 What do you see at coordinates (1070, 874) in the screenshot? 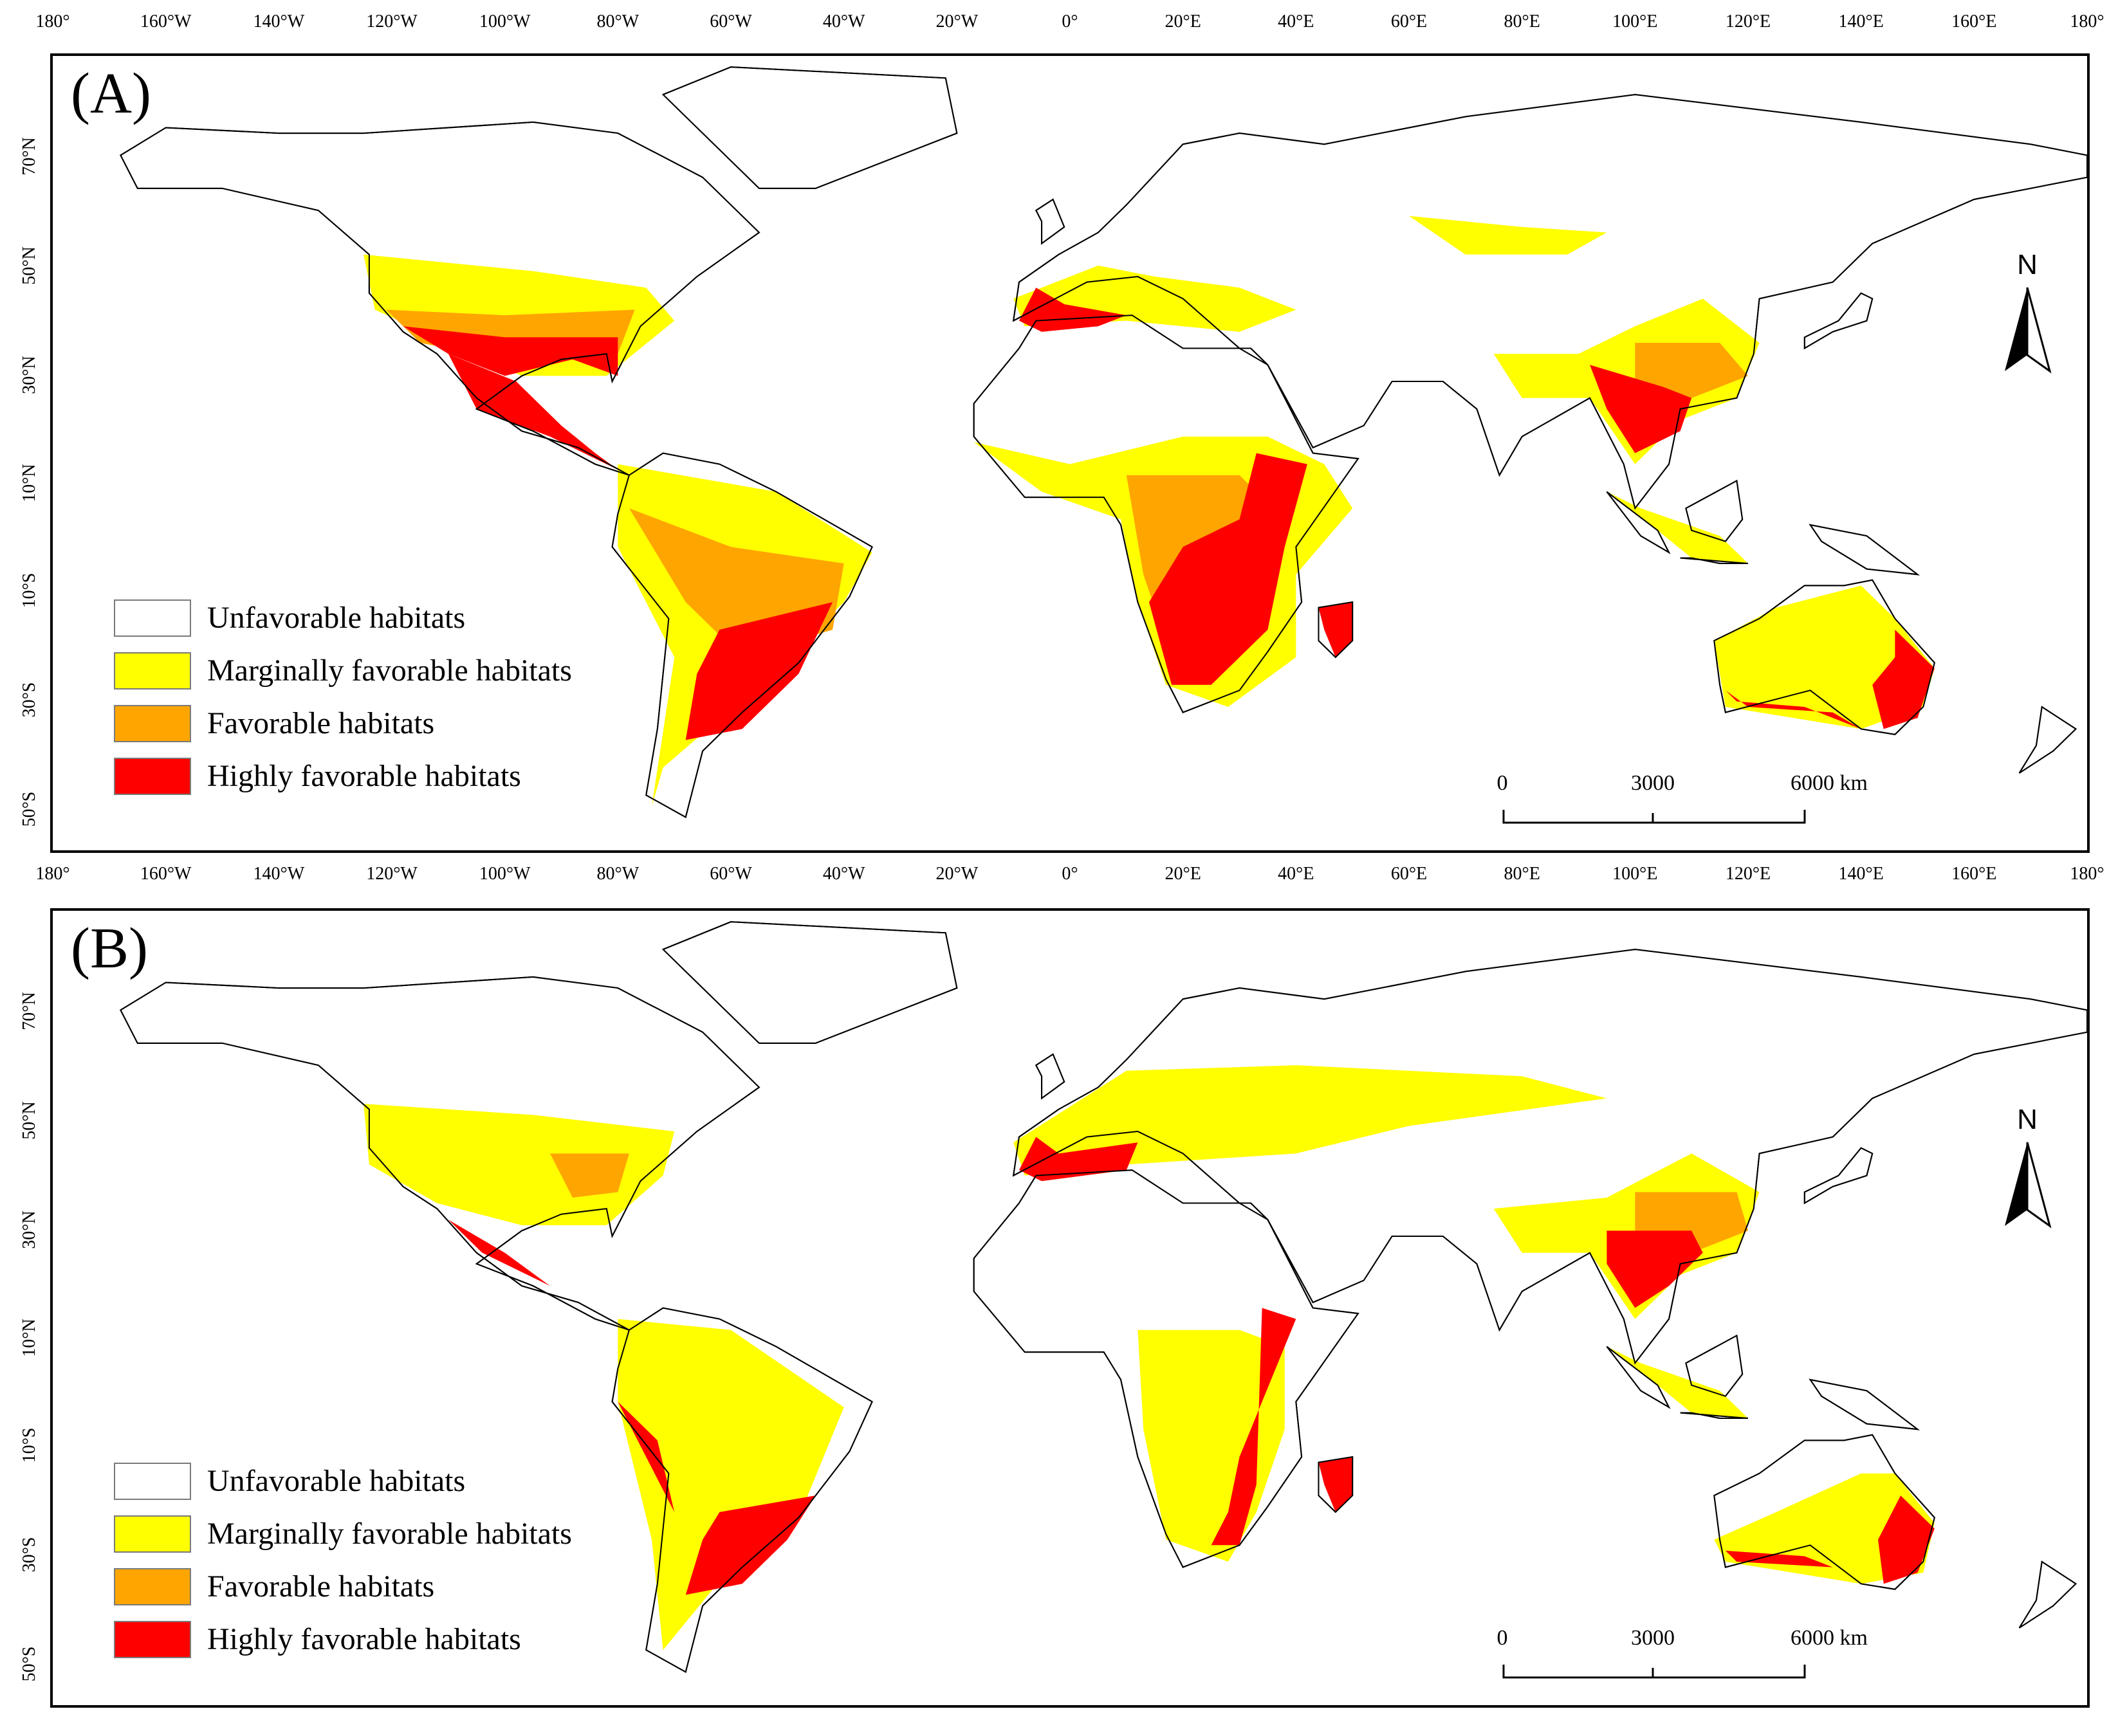
I see `lon-tick-label: 0°` at bounding box center [1070, 874].